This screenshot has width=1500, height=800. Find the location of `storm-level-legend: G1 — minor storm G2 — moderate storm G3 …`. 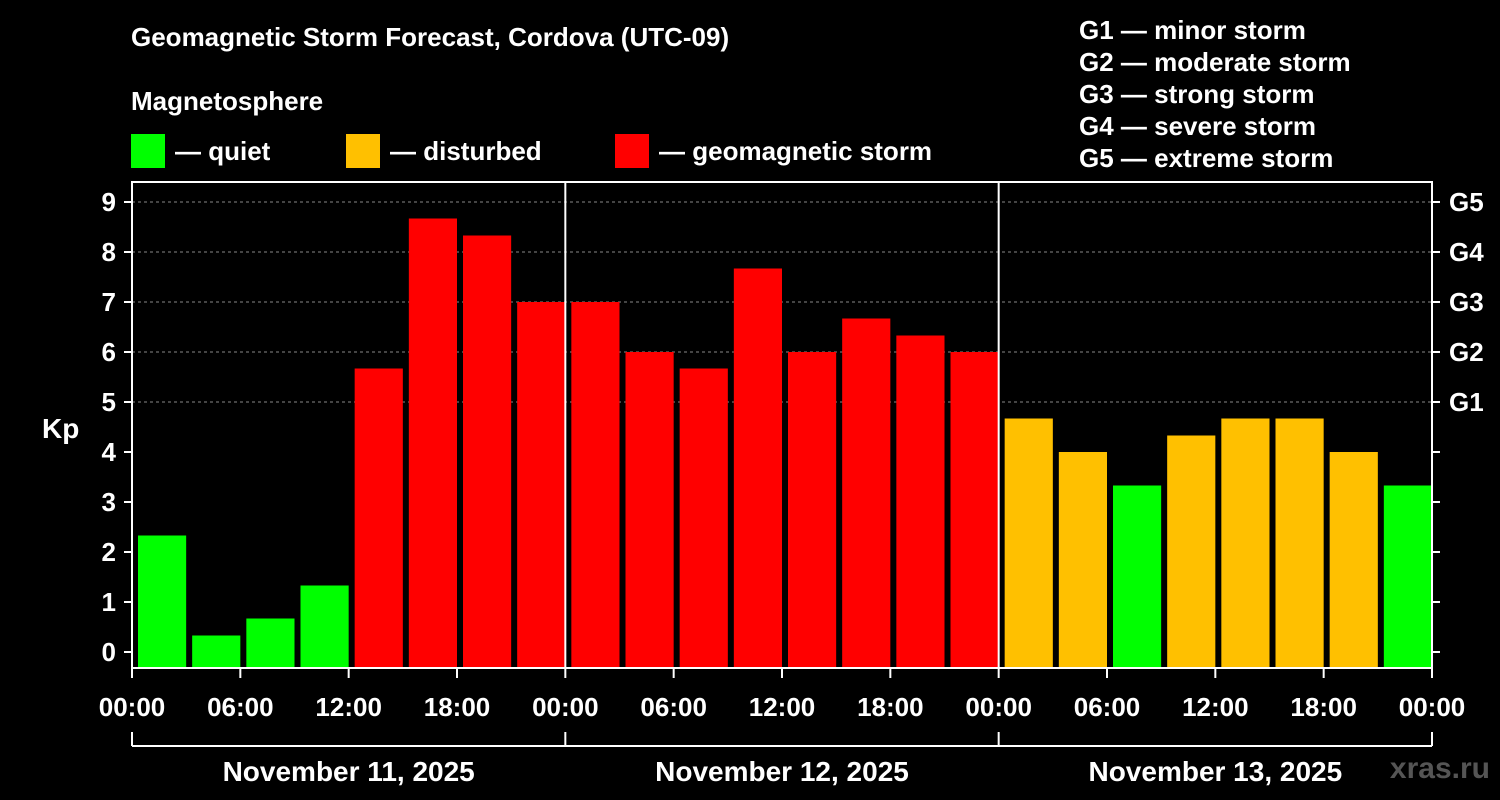

storm-level-legend: G1 — minor storm G2 — moderate storm G3 … is located at coordinates (1215, 94).